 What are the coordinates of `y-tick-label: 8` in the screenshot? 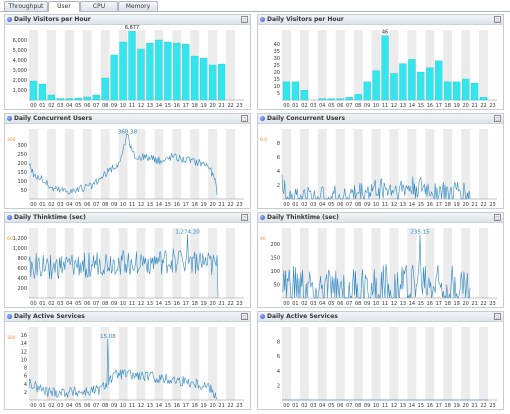 It's located at (278, 144).